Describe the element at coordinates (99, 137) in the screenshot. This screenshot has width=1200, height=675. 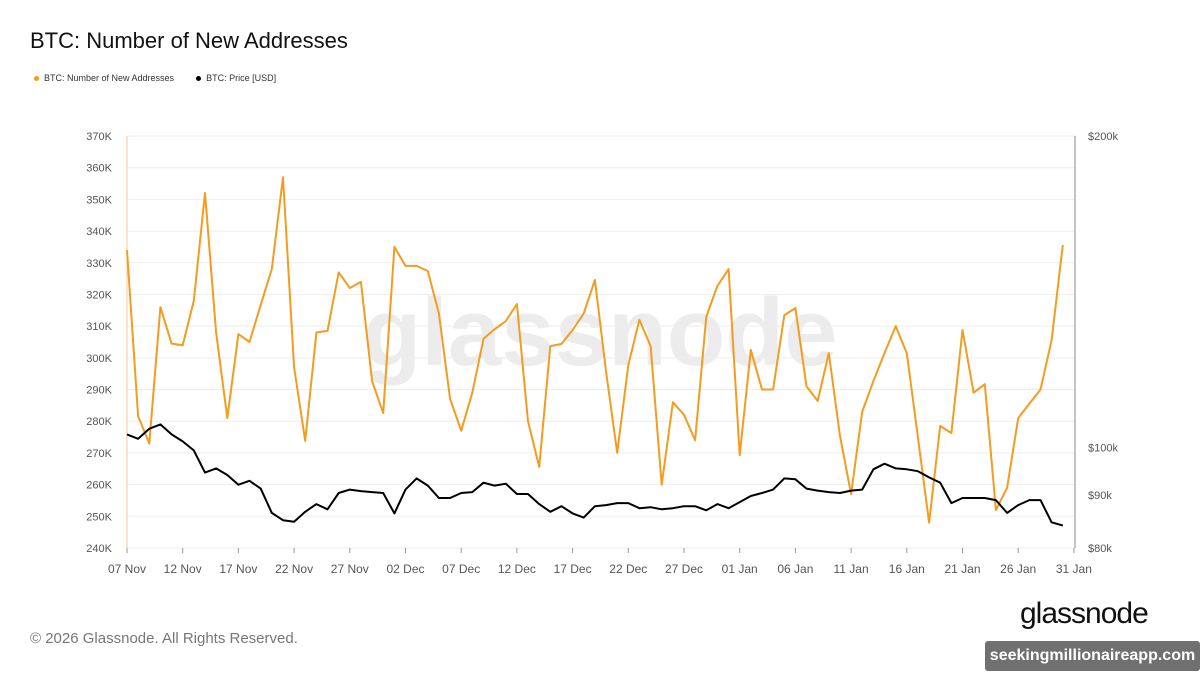
I see `y-left-tick-label: 370K` at that location.